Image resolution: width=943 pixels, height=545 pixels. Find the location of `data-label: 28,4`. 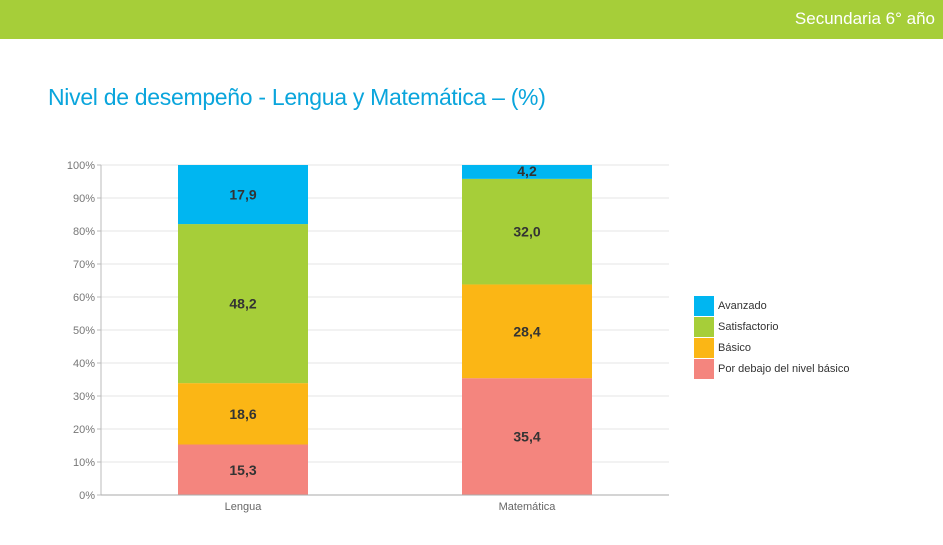

data-label: 28,4 is located at coordinates (526, 331).